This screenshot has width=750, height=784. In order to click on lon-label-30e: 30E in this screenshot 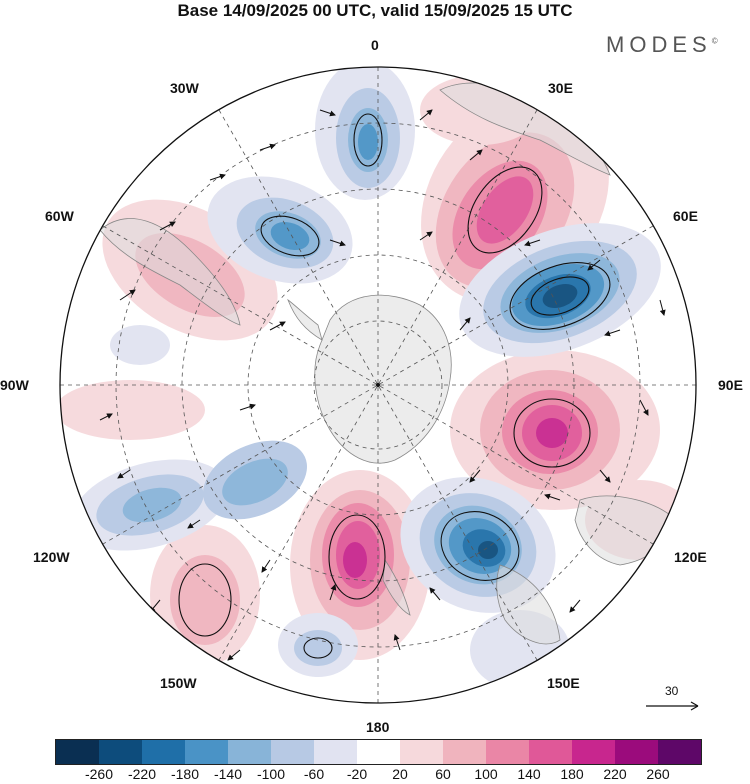, I will do `click(560, 88)`.